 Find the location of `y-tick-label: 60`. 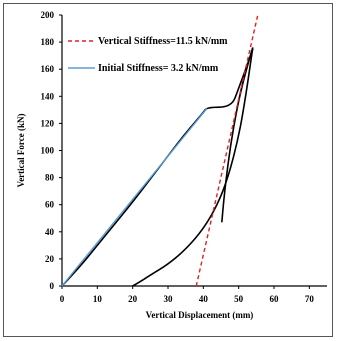

y-tick-label: 60 is located at coordinates (50, 205).